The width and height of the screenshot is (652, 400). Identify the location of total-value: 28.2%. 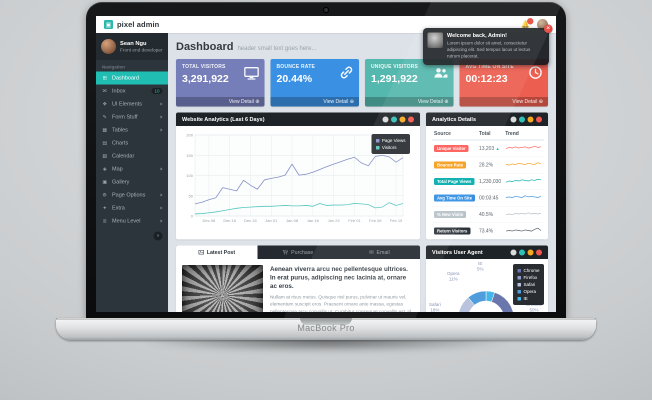
(486, 165).